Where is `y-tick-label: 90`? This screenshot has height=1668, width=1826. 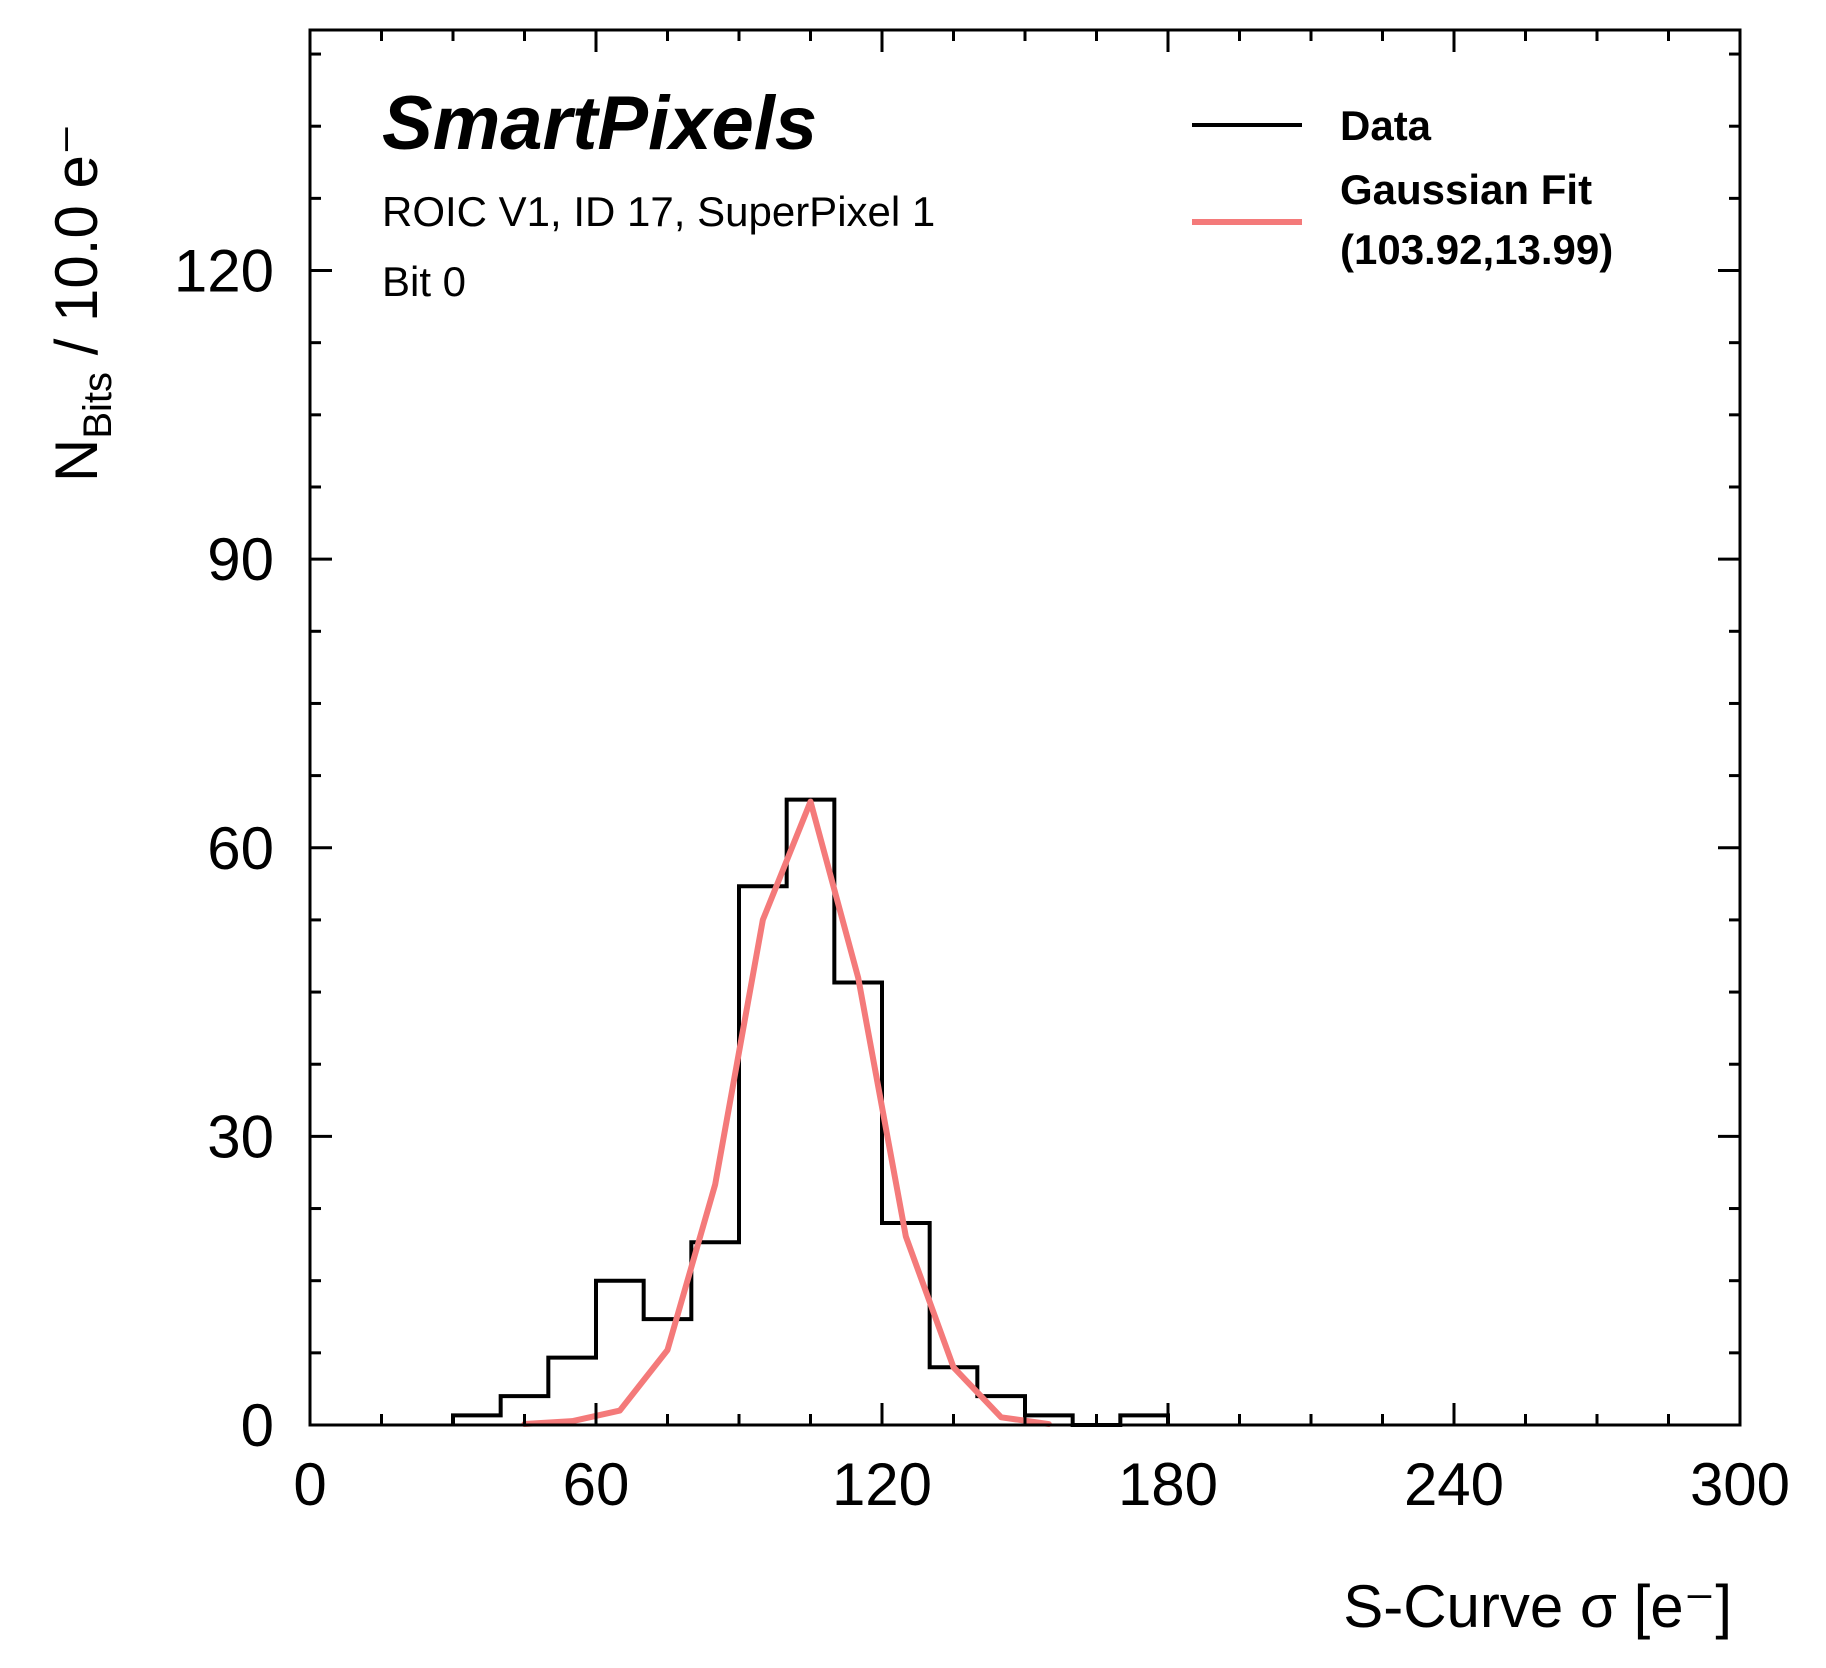
y-tick-label: 90 is located at coordinates (240, 559).